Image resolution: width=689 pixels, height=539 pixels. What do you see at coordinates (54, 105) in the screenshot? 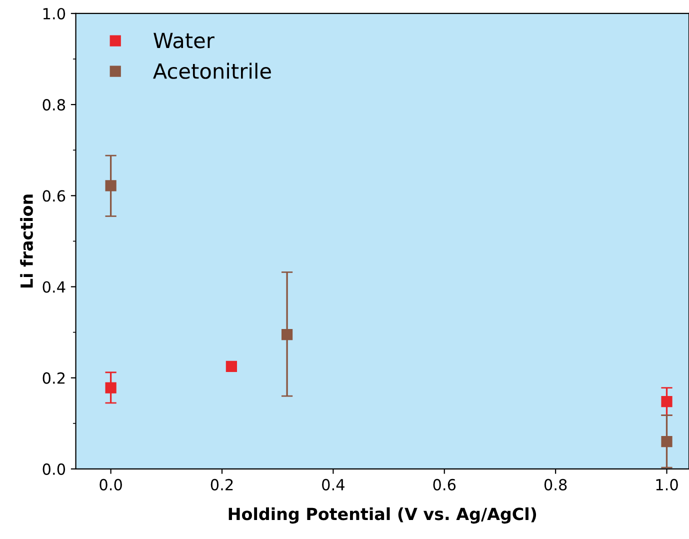
I see `y-tick-label: 0.8` at bounding box center [54, 105].